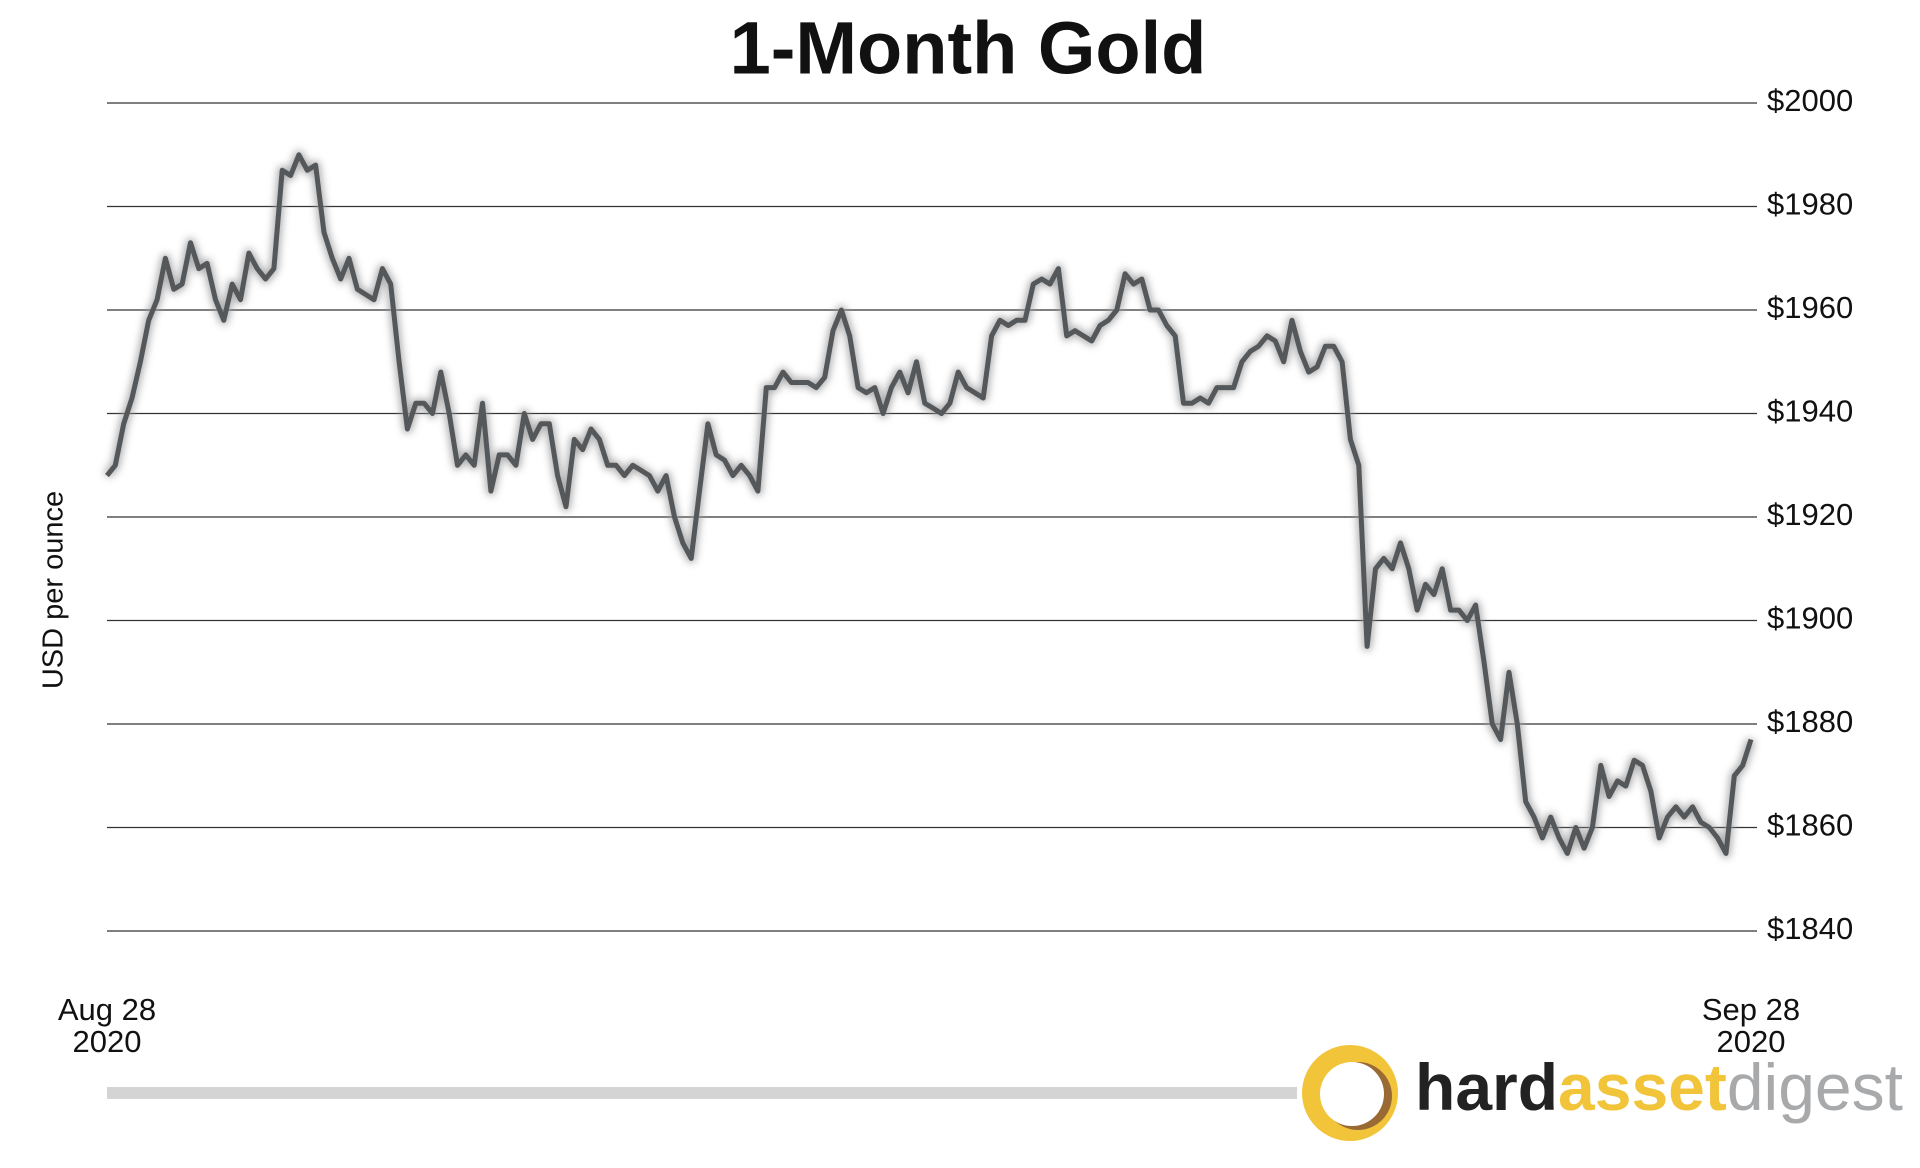 Image resolution: width=1920 pixels, height=1168 pixels. What do you see at coordinates (702, 1093) in the screenshot?
I see `decor-bar` at bounding box center [702, 1093].